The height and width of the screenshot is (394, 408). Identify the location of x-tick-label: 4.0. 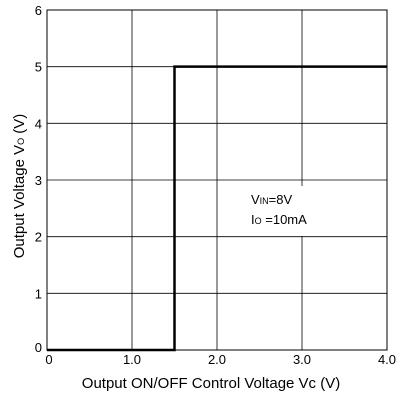
(387, 359).